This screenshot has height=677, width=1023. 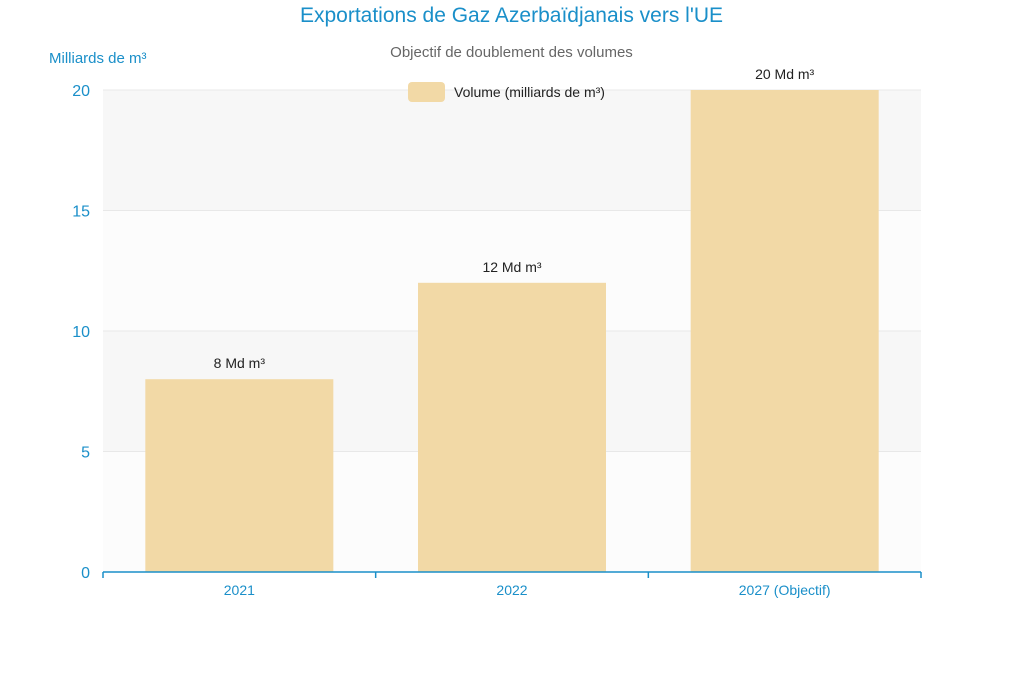 What do you see at coordinates (511, 52) in the screenshot?
I see `chart-subtitle: Objectif de doublement des volumes` at bounding box center [511, 52].